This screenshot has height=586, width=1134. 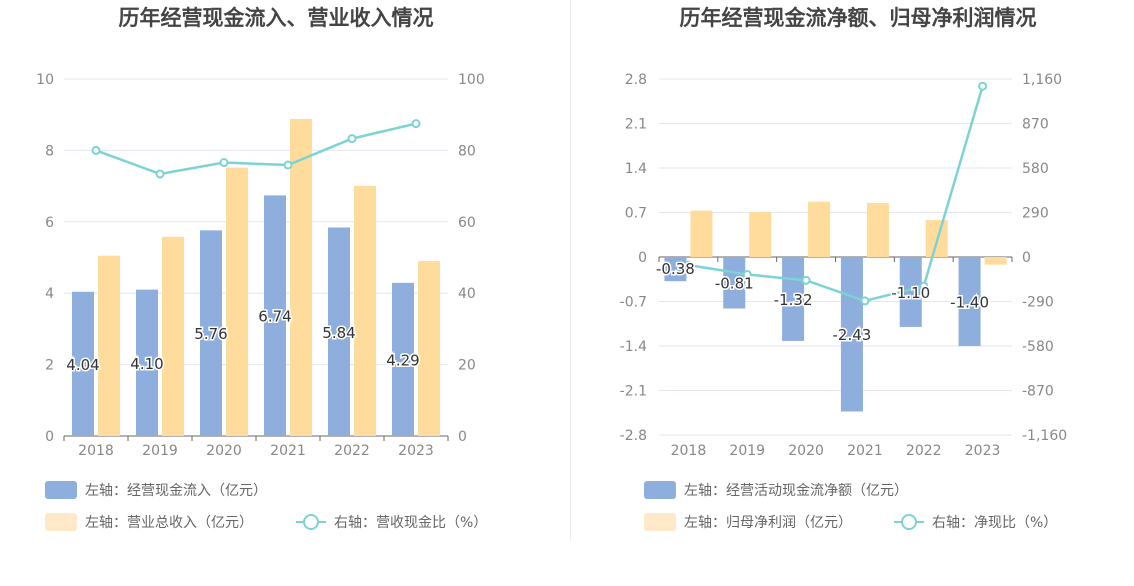 What do you see at coordinates (636, 169) in the screenshot?
I see `y-left-tick-label: 1.4` at bounding box center [636, 169].